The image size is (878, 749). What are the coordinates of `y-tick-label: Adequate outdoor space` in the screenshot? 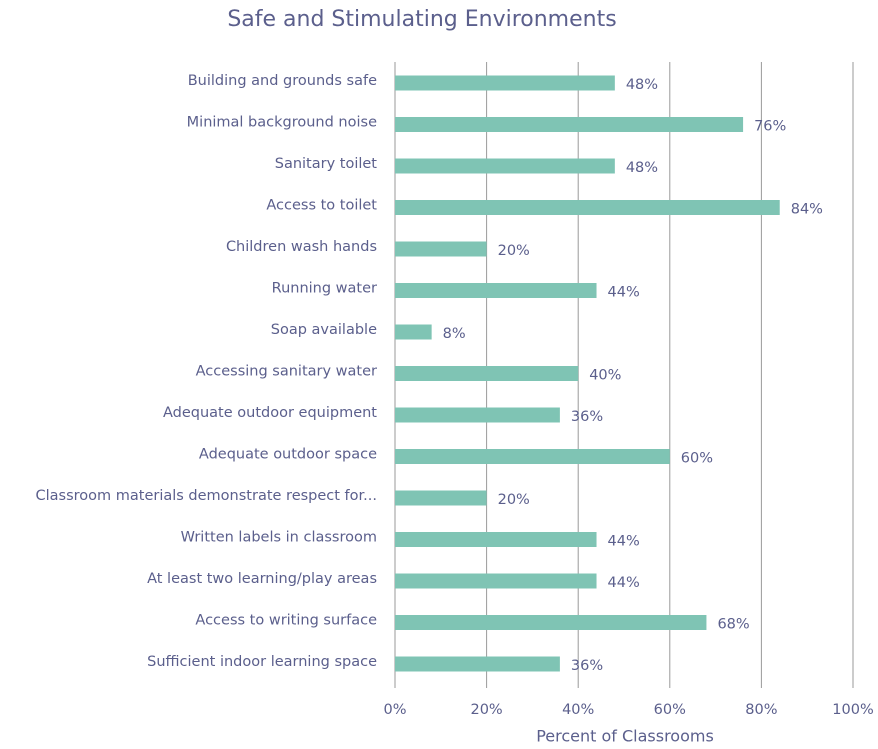 It's located at (288, 455).